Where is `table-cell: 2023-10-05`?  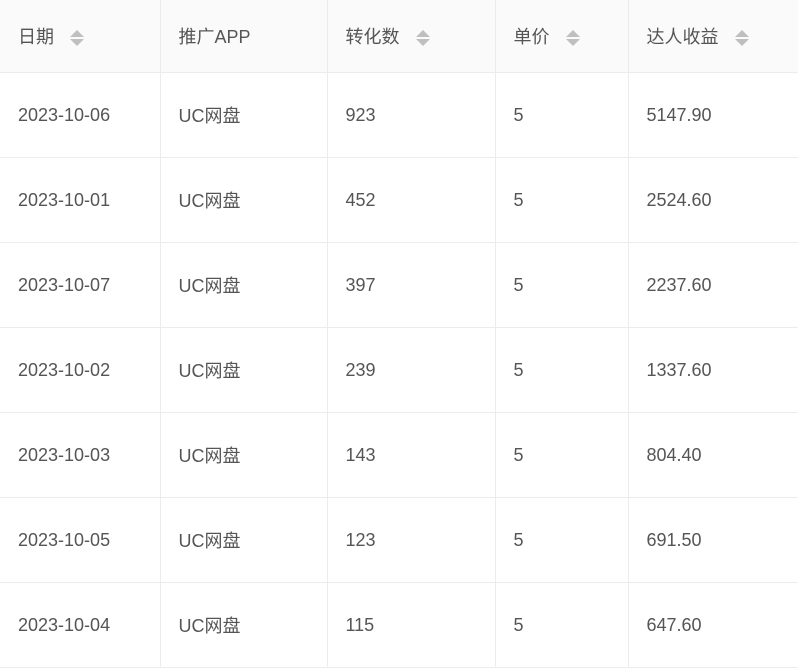
table-cell: 2023-10-05 is located at coordinates (80, 540).